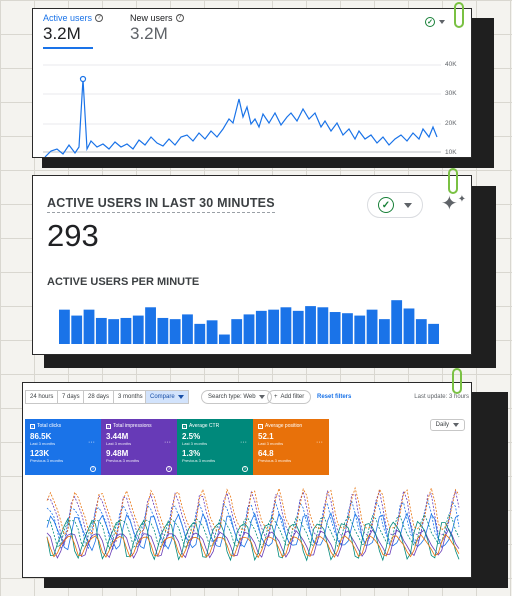 The image size is (512, 596). What do you see at coordinates (334, 397) in the screenshot?
I see `reset-filters-link: Reset filters` at bounding box center [334, 397].